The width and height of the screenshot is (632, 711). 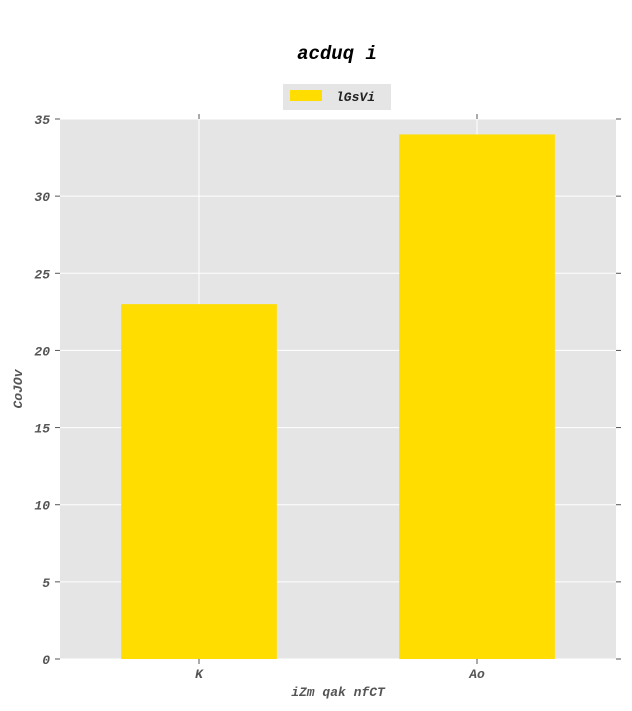 What do you see at coordinates (338, 692) in the screenshot?
I see `x-axis-label: iZm qak nfCT` at bounding box center [338, 692].